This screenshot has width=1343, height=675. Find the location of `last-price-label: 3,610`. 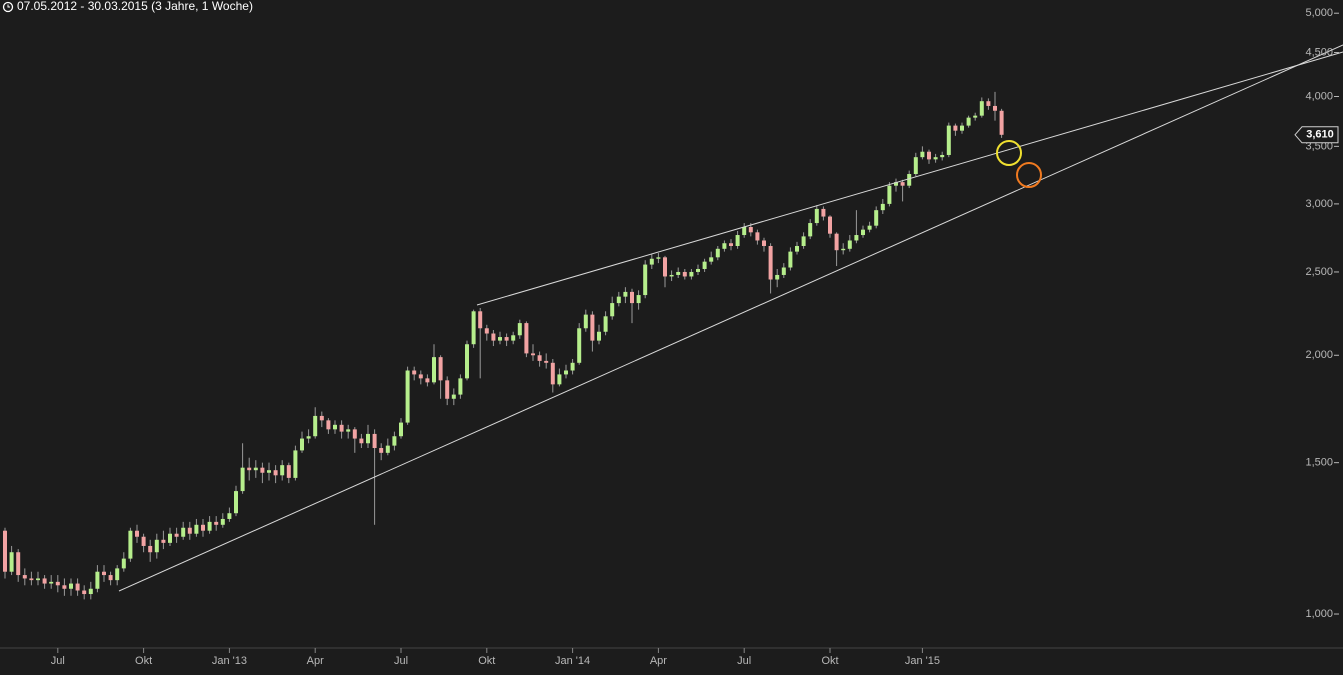

last-price-label: 3,610 is located at coordinates (1320, 135).